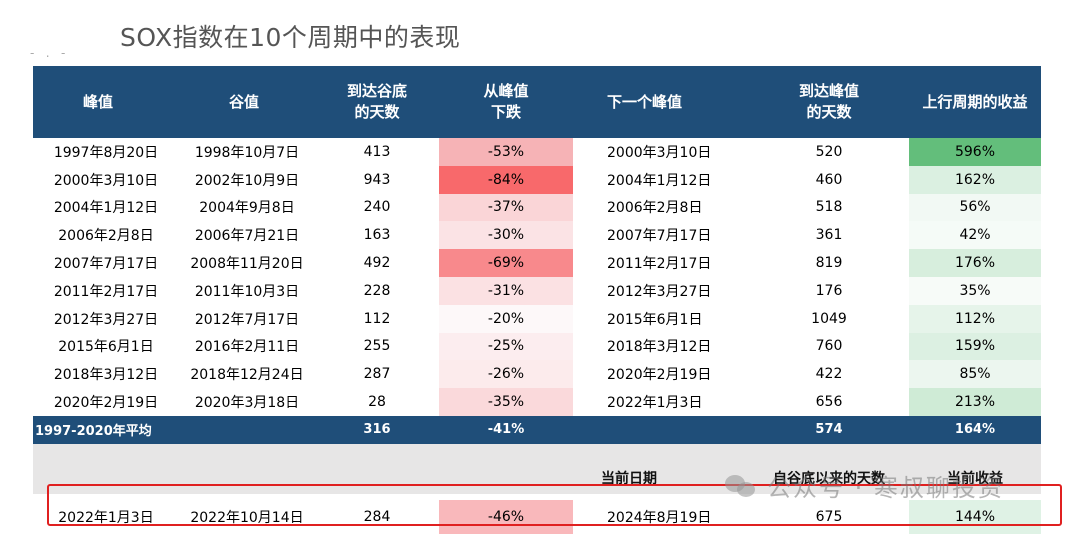  Describe the element at coordinates (975, 318) in the screenshot. I see `gain-cell: 112%` at that location.